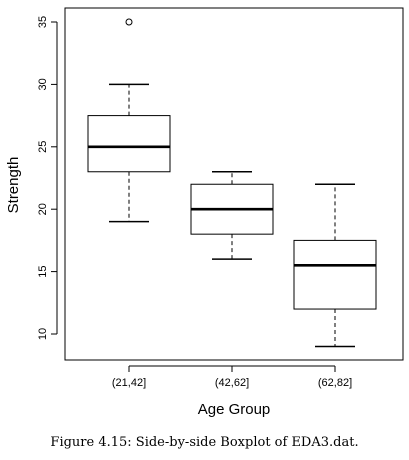 The width and height of the screenshot is (409, 460). What do you see at coordinates (43, 334) in the screenshot?
I see `y-tick-label: 10` at bounding box center [43, 334].